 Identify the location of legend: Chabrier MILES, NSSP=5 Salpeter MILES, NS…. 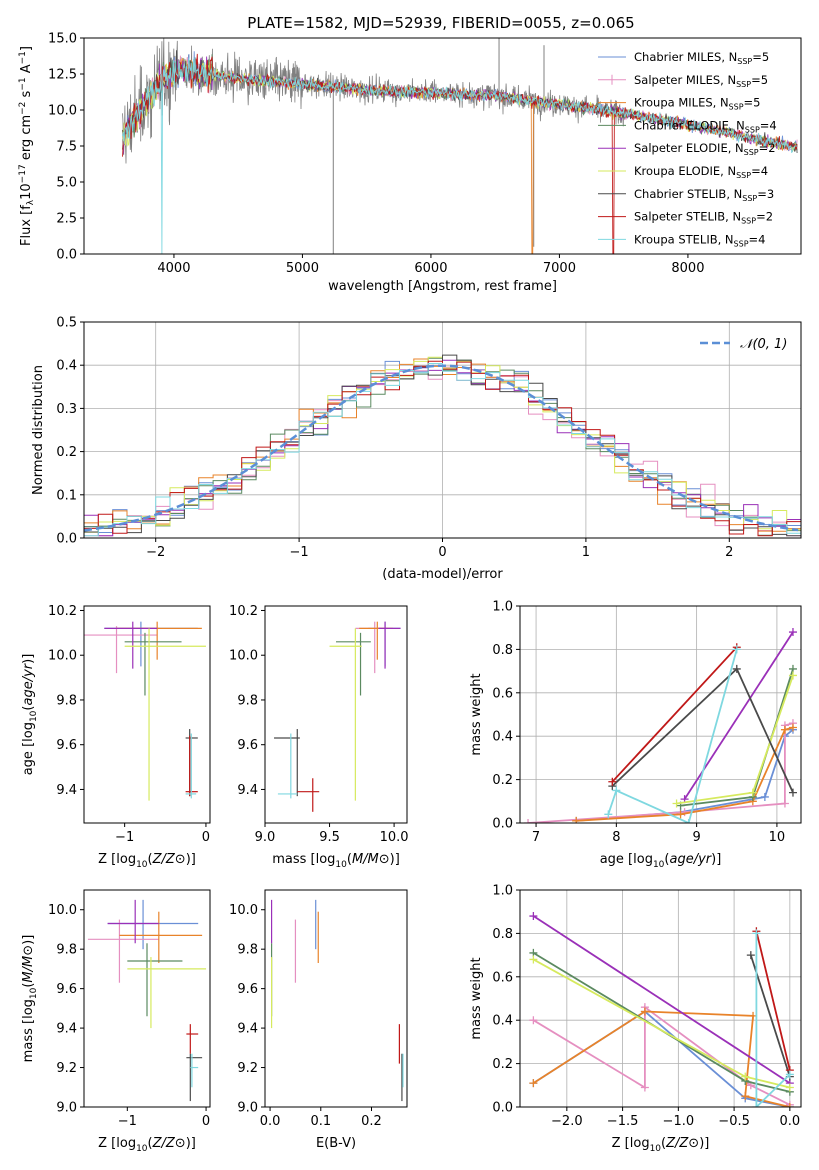
(687, 149).